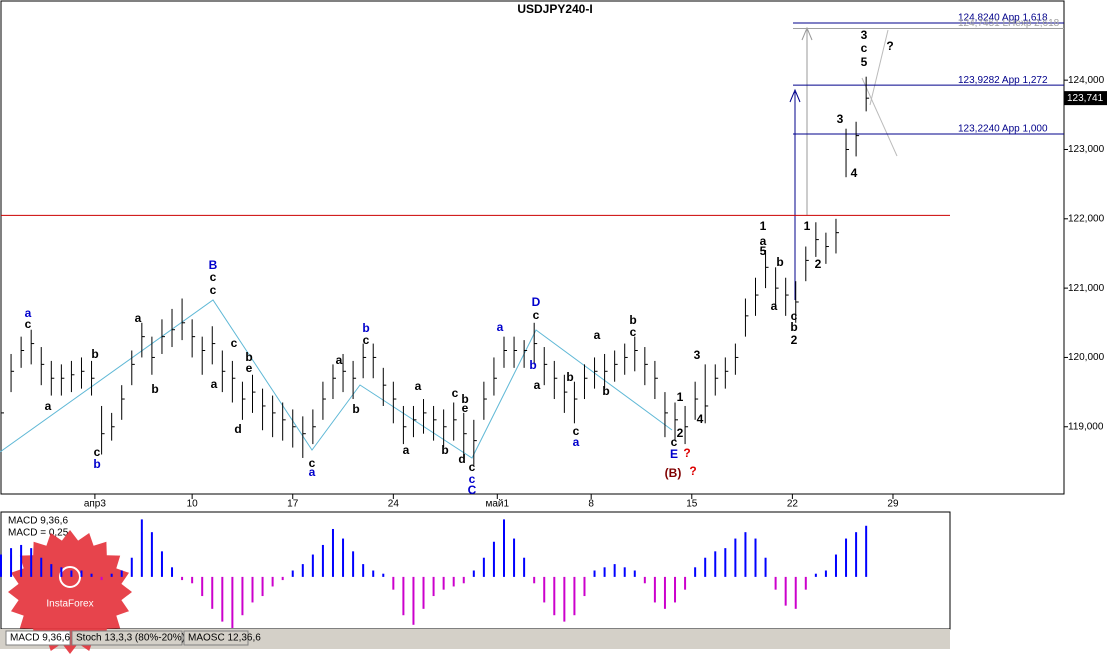 The image size is (1108, 661). I want to click on x-tick-label: 17, so click(293, 504).